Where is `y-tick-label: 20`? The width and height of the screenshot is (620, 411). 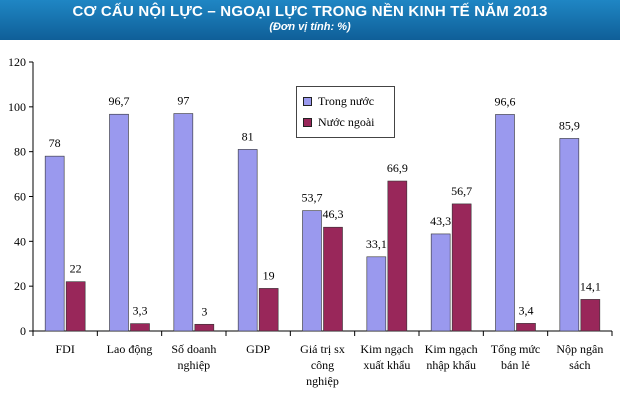 y-tick-label: 20 is located at coordinates (20, 286).